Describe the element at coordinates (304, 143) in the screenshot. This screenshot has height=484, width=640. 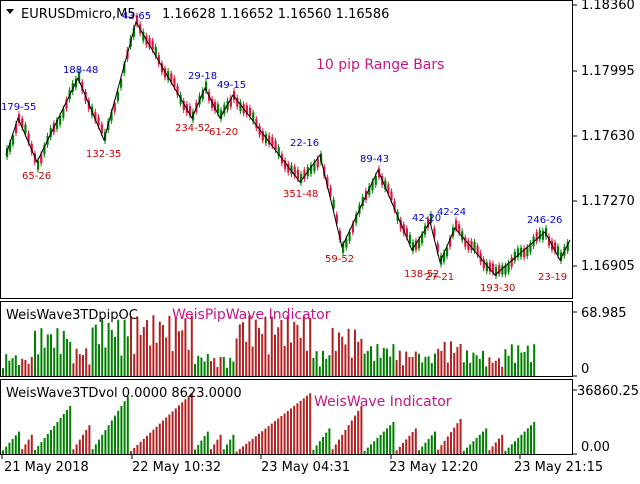
I see `wave-label-up: 22-16` at that location.